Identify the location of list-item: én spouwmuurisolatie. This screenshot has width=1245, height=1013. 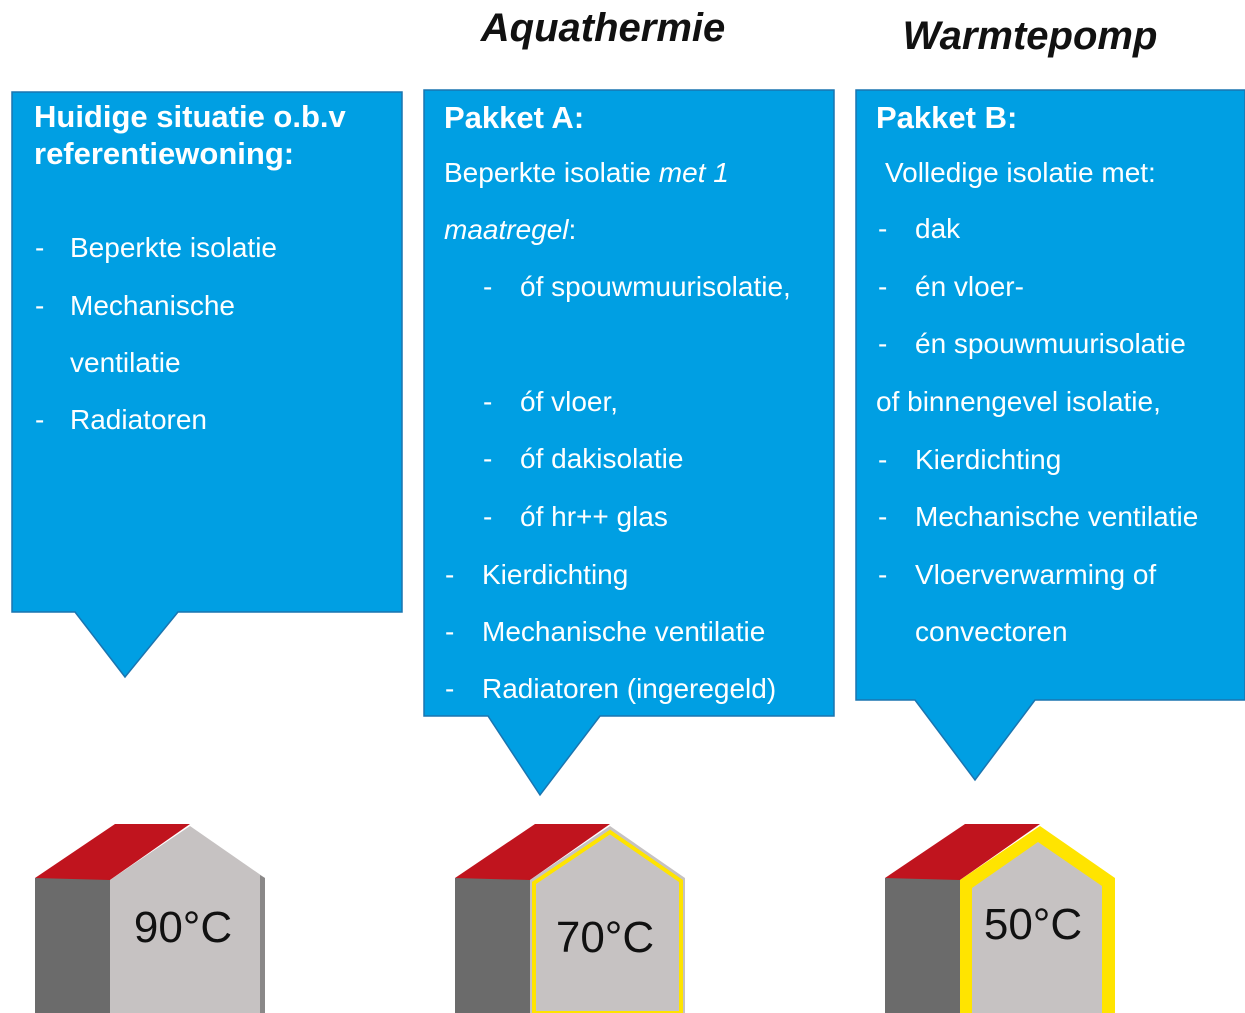
(1050, 343).